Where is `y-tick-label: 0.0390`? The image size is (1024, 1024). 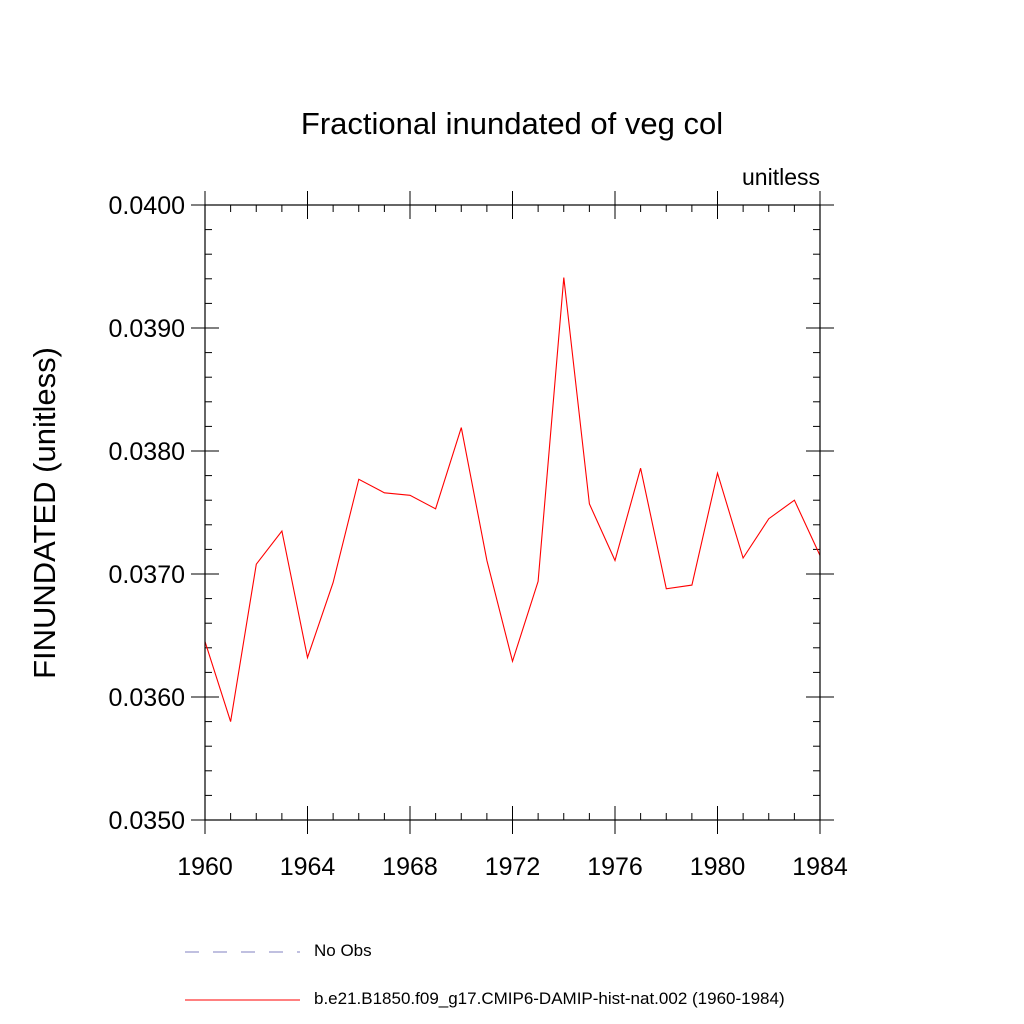 y-tick-label: 0.0390 is located at coordinates (147, 329).